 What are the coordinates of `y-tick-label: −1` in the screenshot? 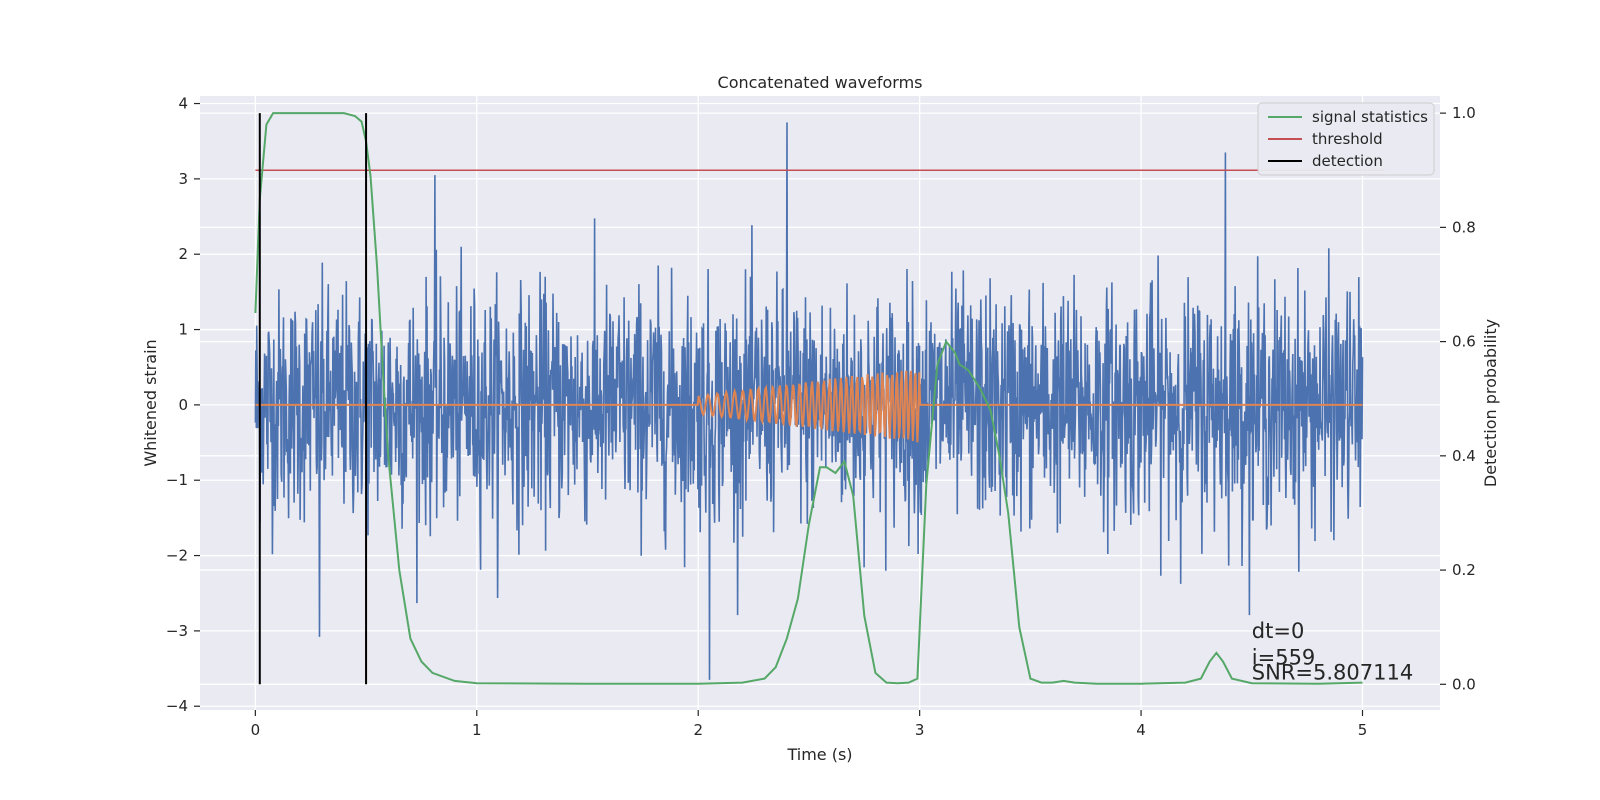 It's located at (177, 480).